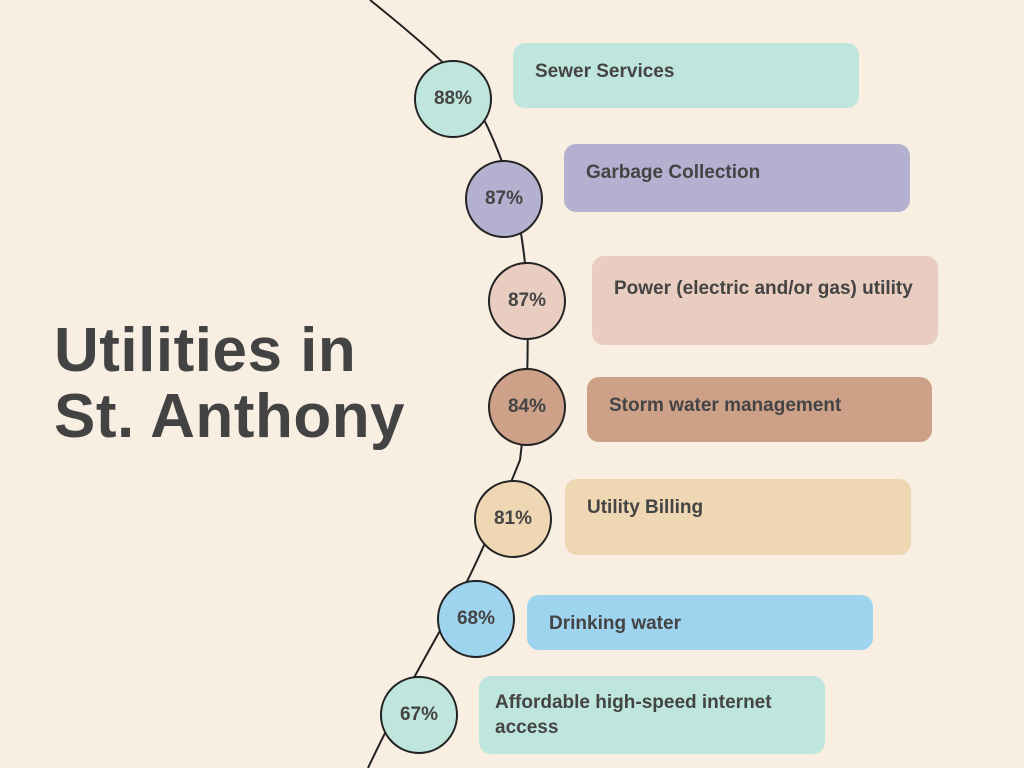  I want to click on label-utility-billing: Utility Billing, so click(738, 517).